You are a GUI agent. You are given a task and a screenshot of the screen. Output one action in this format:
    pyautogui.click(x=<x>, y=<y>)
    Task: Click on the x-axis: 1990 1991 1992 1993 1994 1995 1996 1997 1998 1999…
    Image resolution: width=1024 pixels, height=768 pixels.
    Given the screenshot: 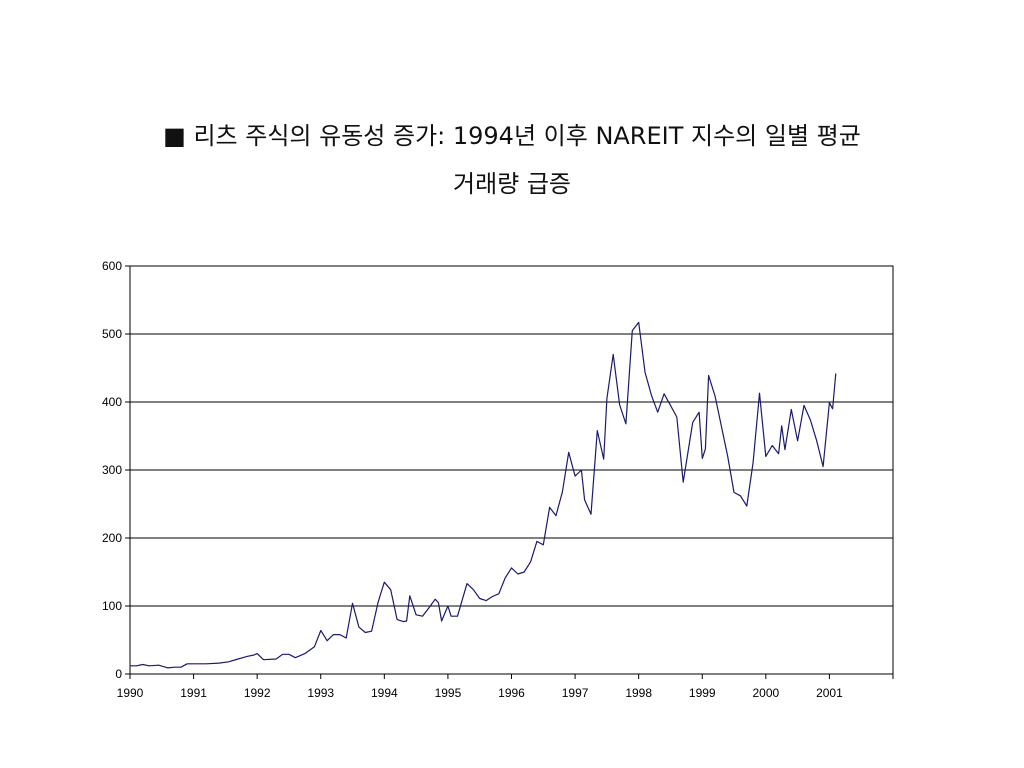 What is the action you would take?
    pyautogui.click(x=505, y=687)
    